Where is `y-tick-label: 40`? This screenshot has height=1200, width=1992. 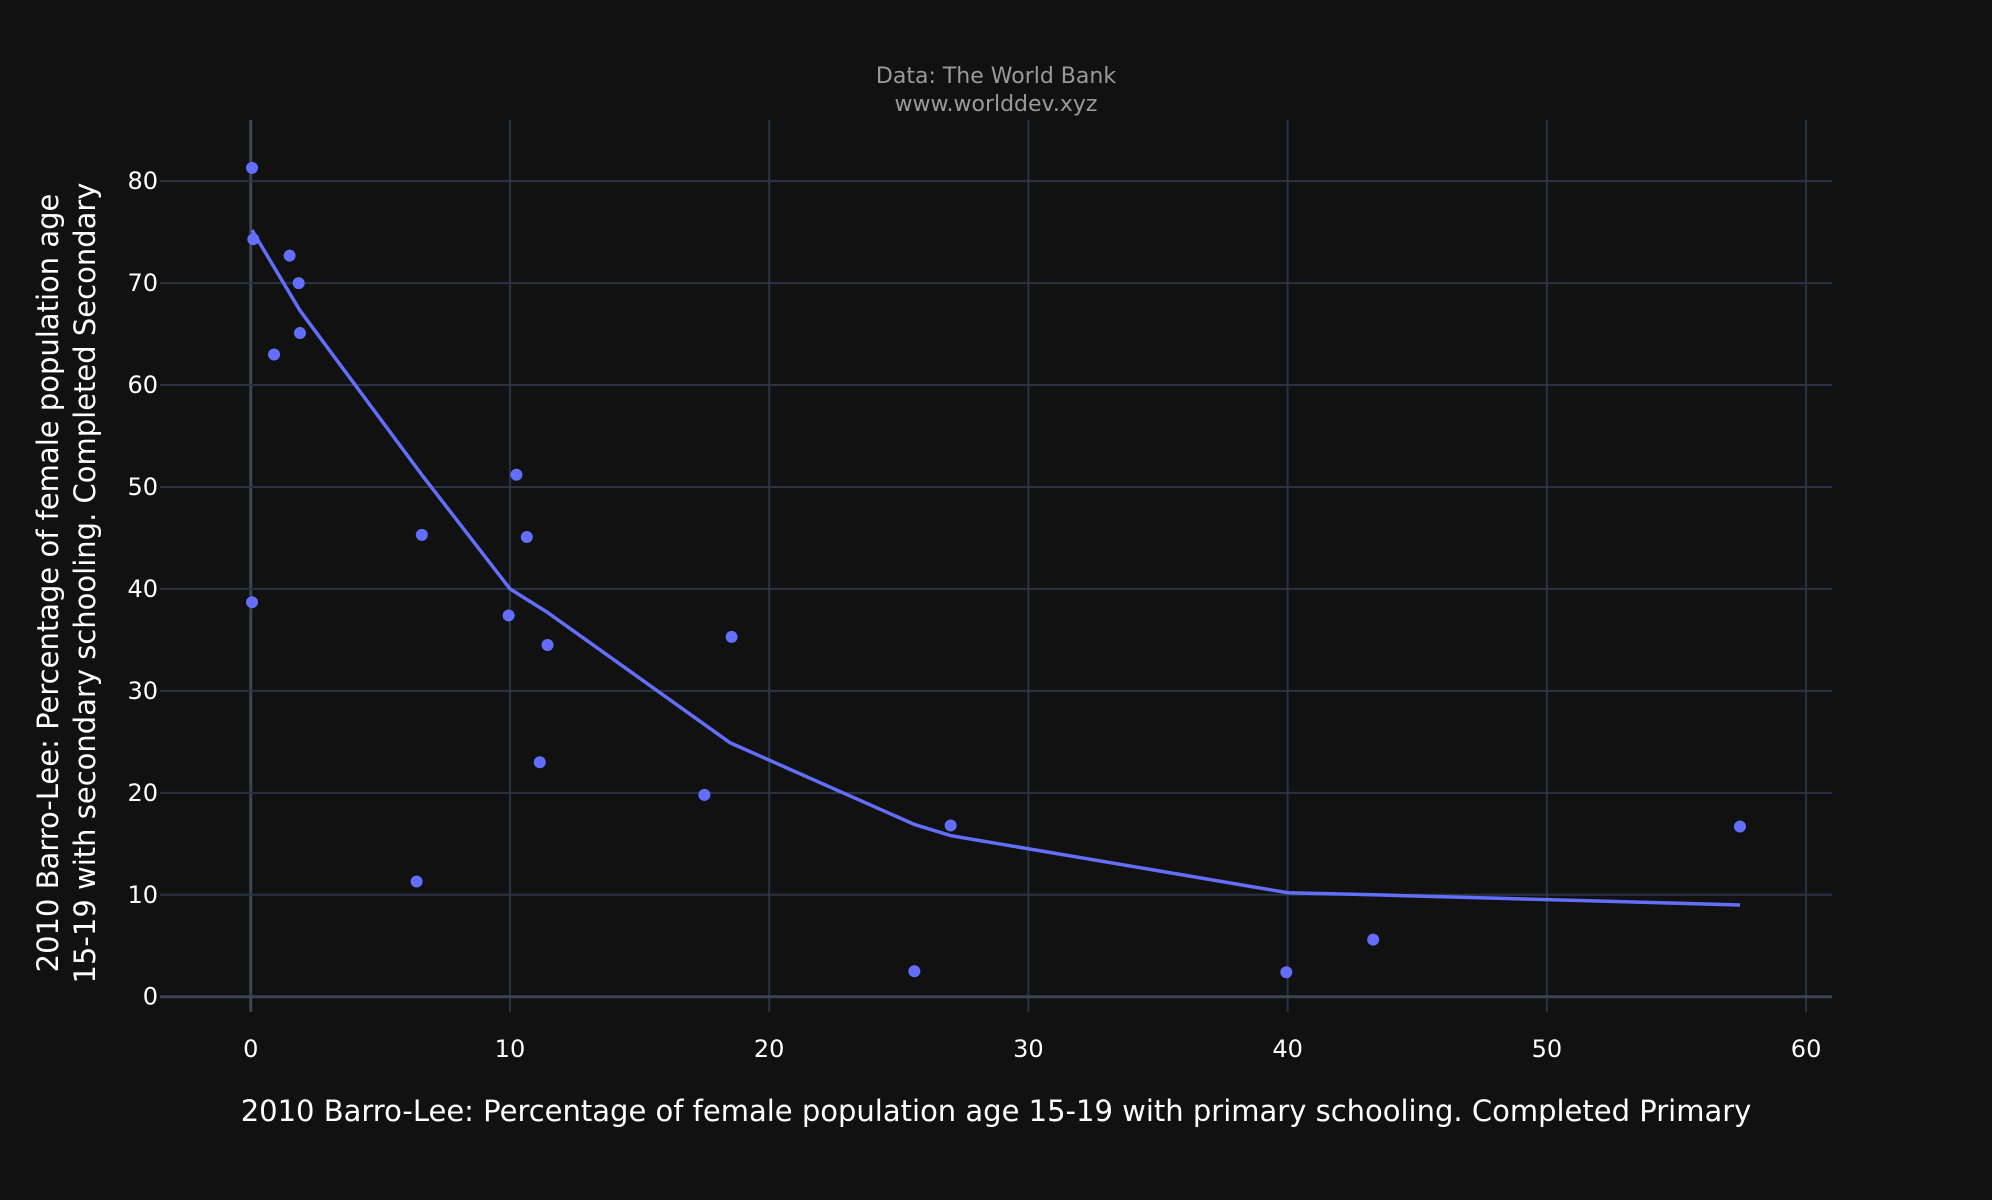 y-tick-label: 40 is located at coordinates (142, 589).